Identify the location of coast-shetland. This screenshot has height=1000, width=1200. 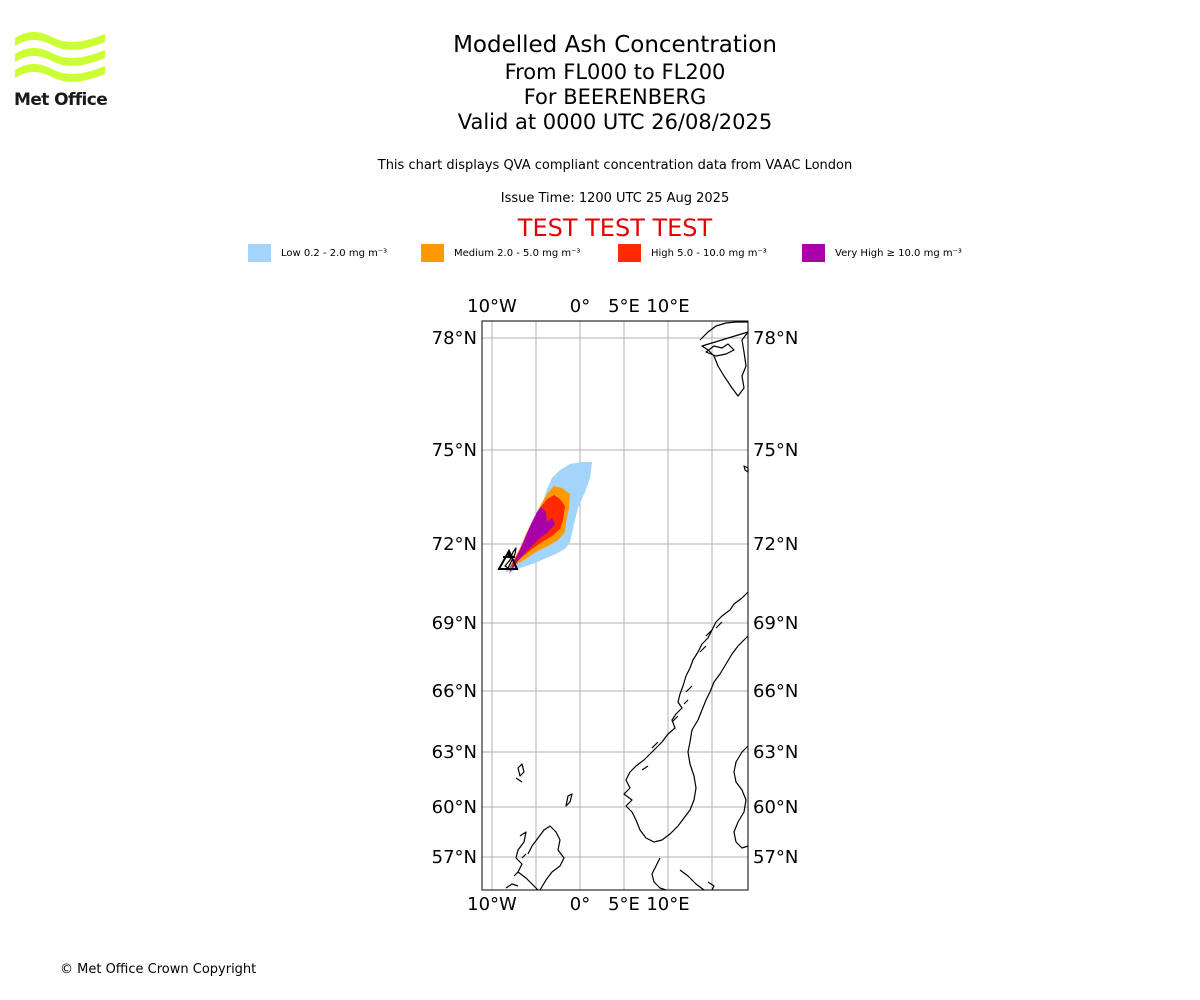
(569, 800).